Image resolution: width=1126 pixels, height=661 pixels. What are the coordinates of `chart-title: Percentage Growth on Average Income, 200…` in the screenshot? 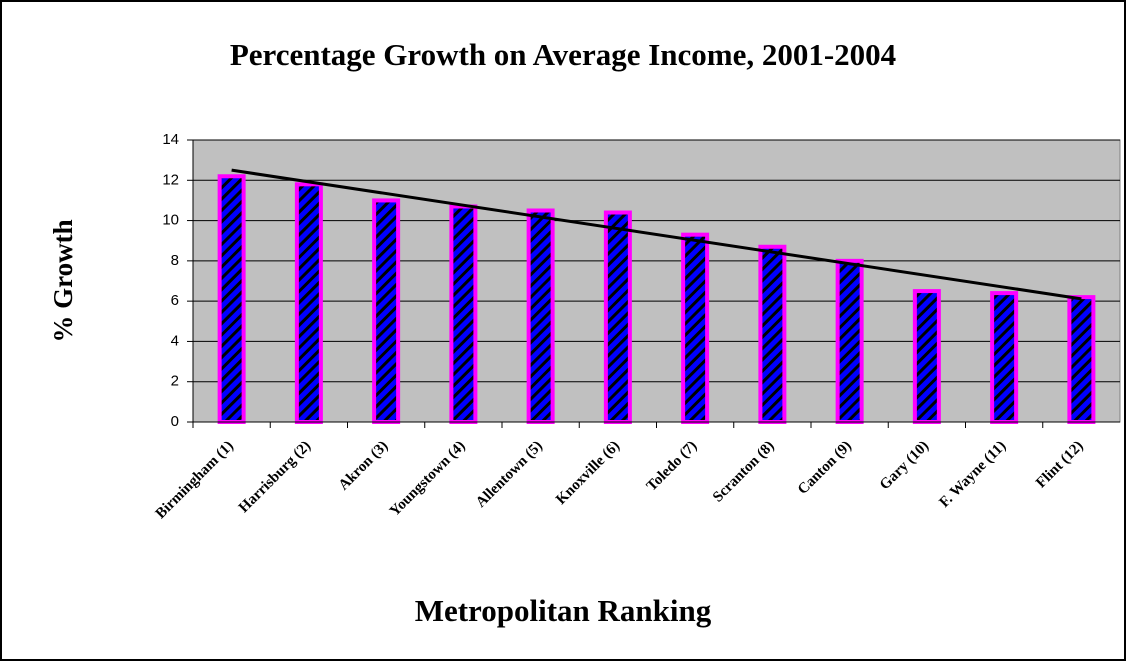 It's located at (563, 54).